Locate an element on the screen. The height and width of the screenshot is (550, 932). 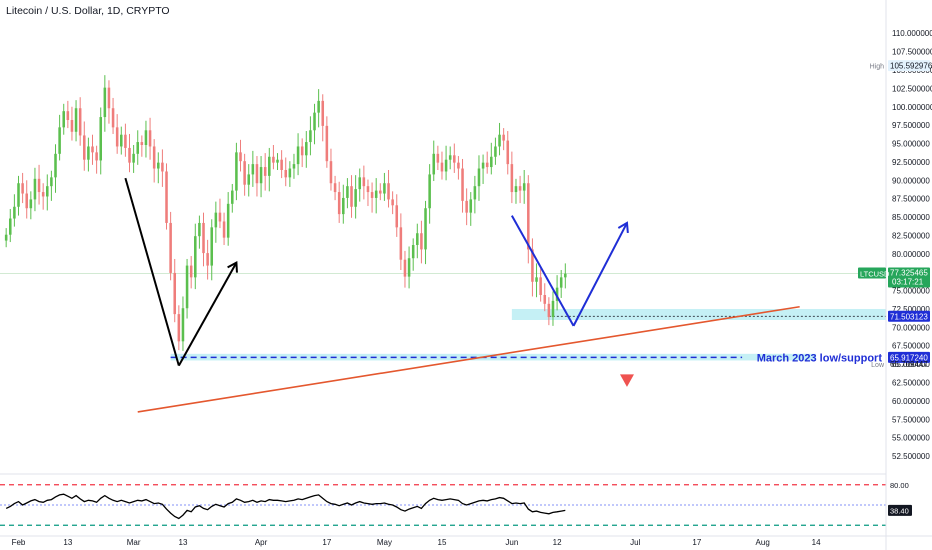
price-tick-label: 92.500000 is located at coordinates (911, 162).